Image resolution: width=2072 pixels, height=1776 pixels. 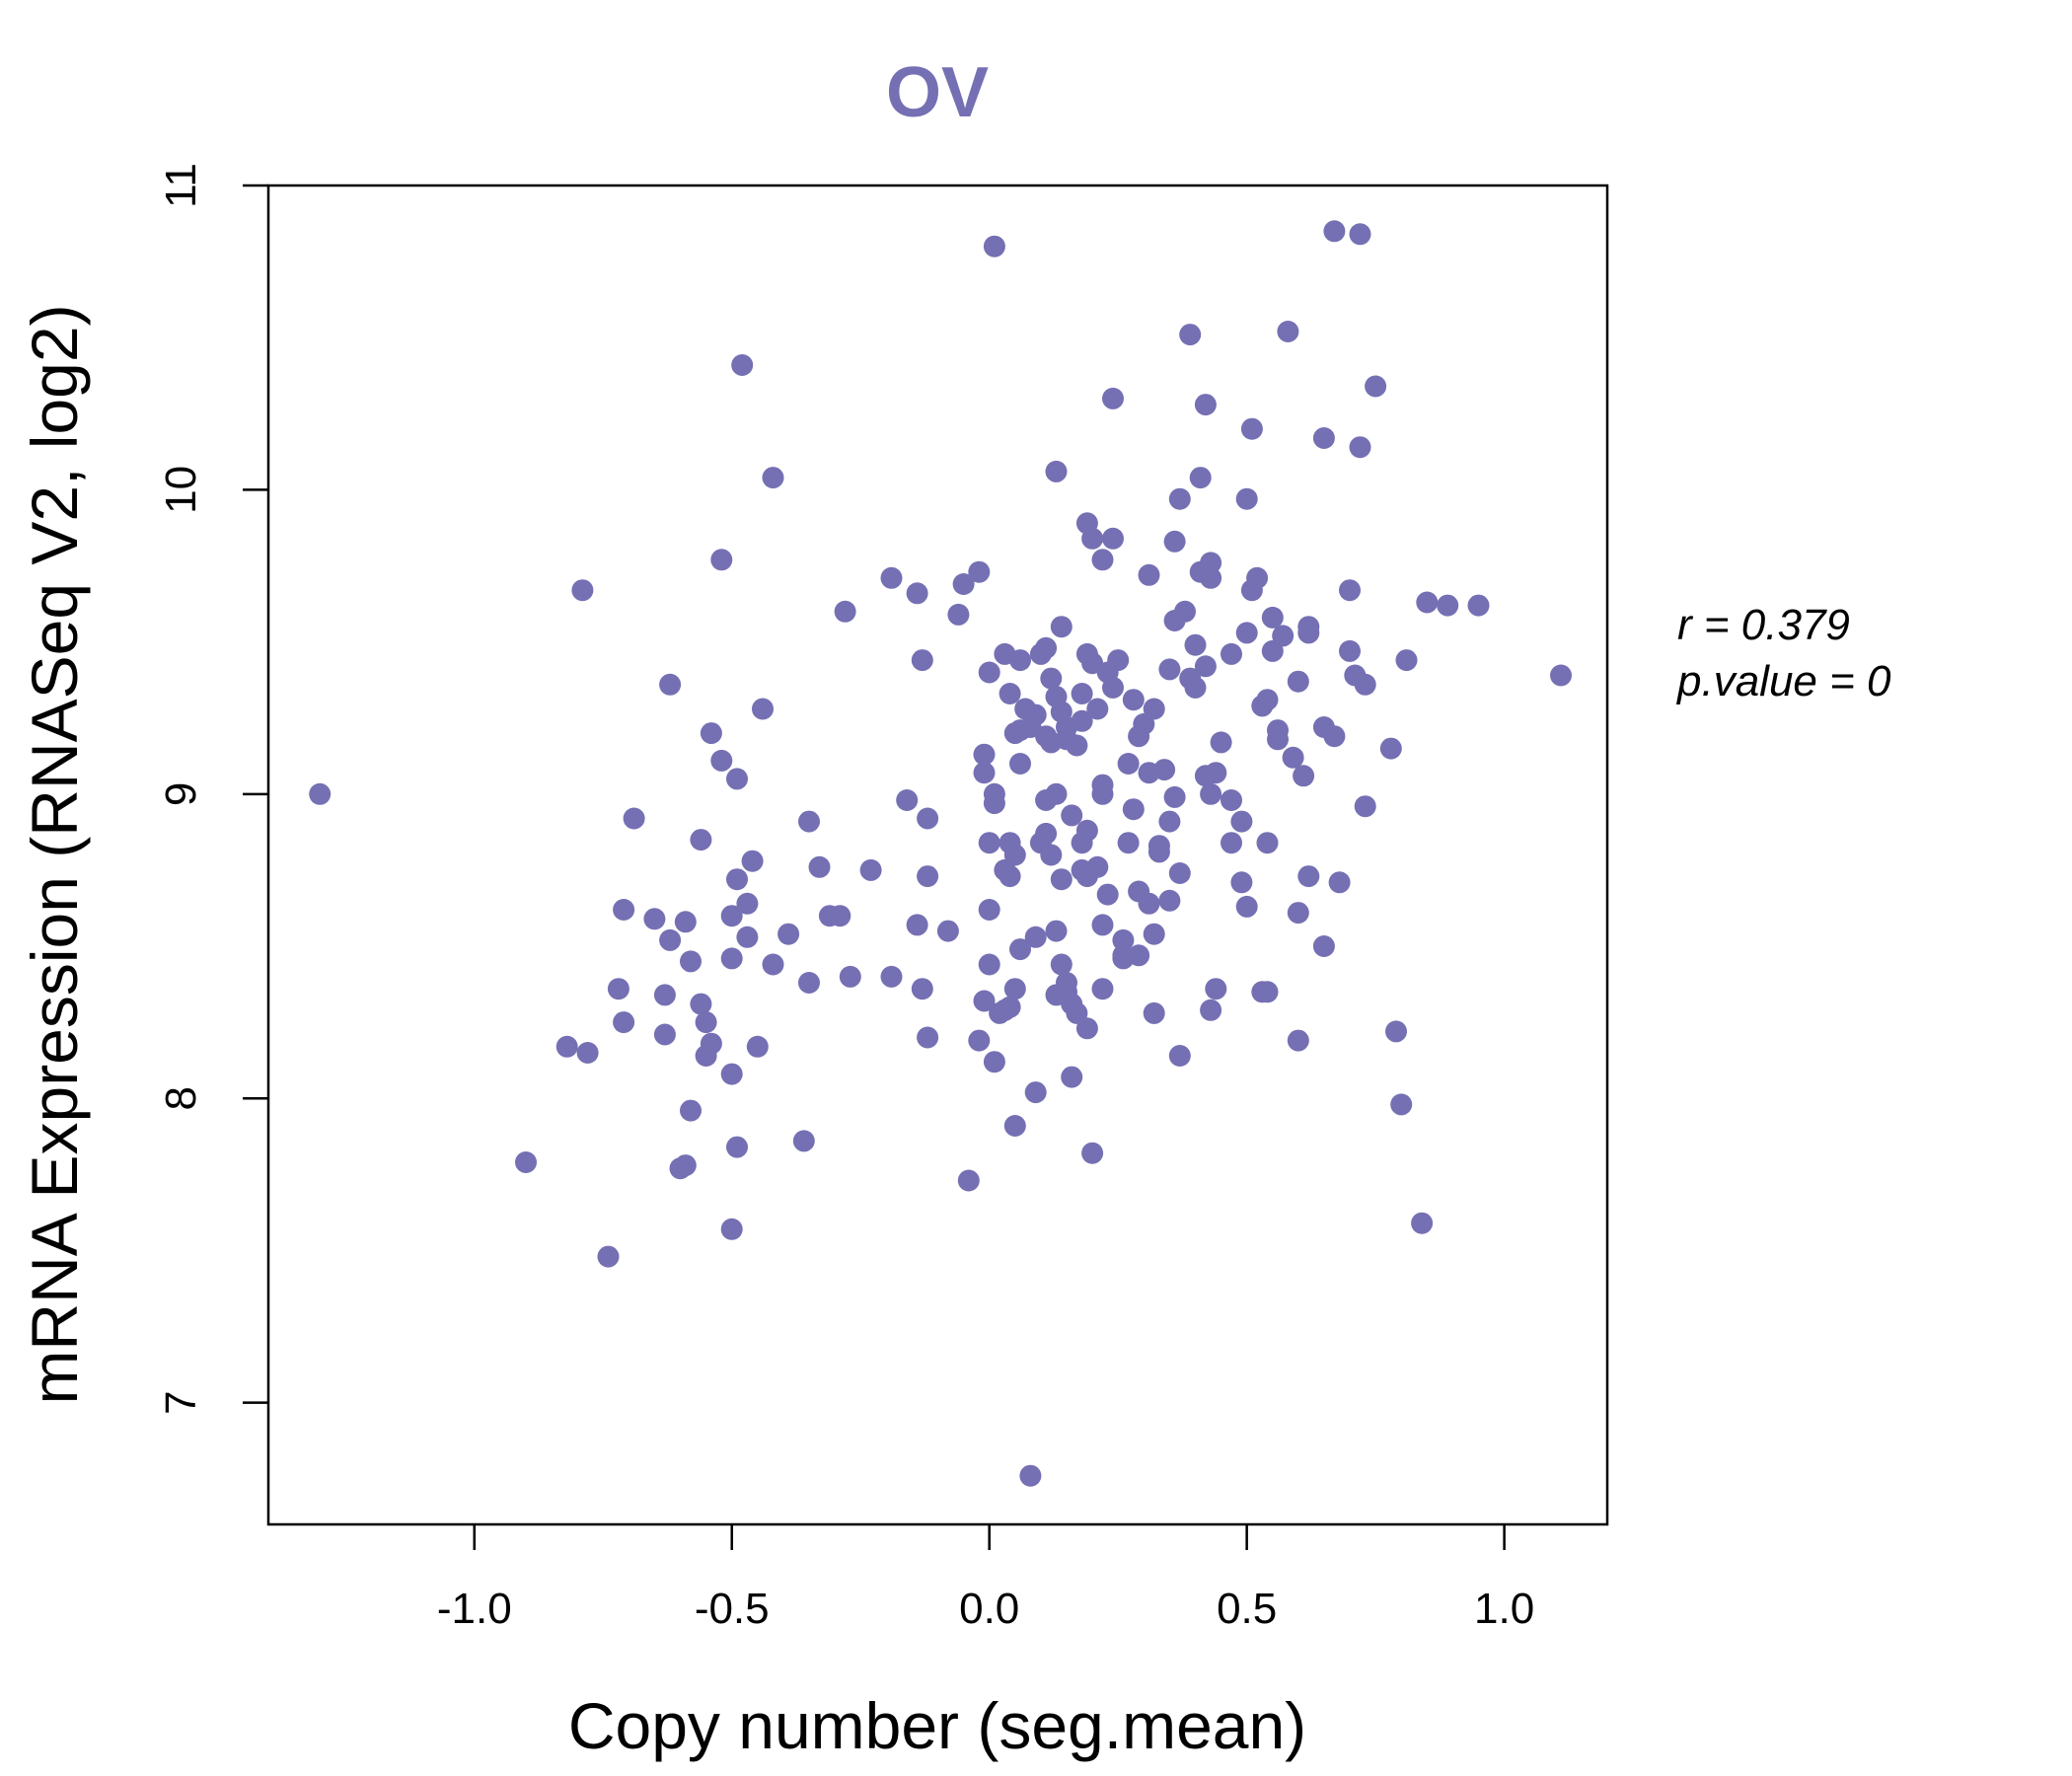 What do you see at coordinates (181, 1402) in the screenshot?
I see `y-tick-label: 7` at bounding box center [181, 1402].